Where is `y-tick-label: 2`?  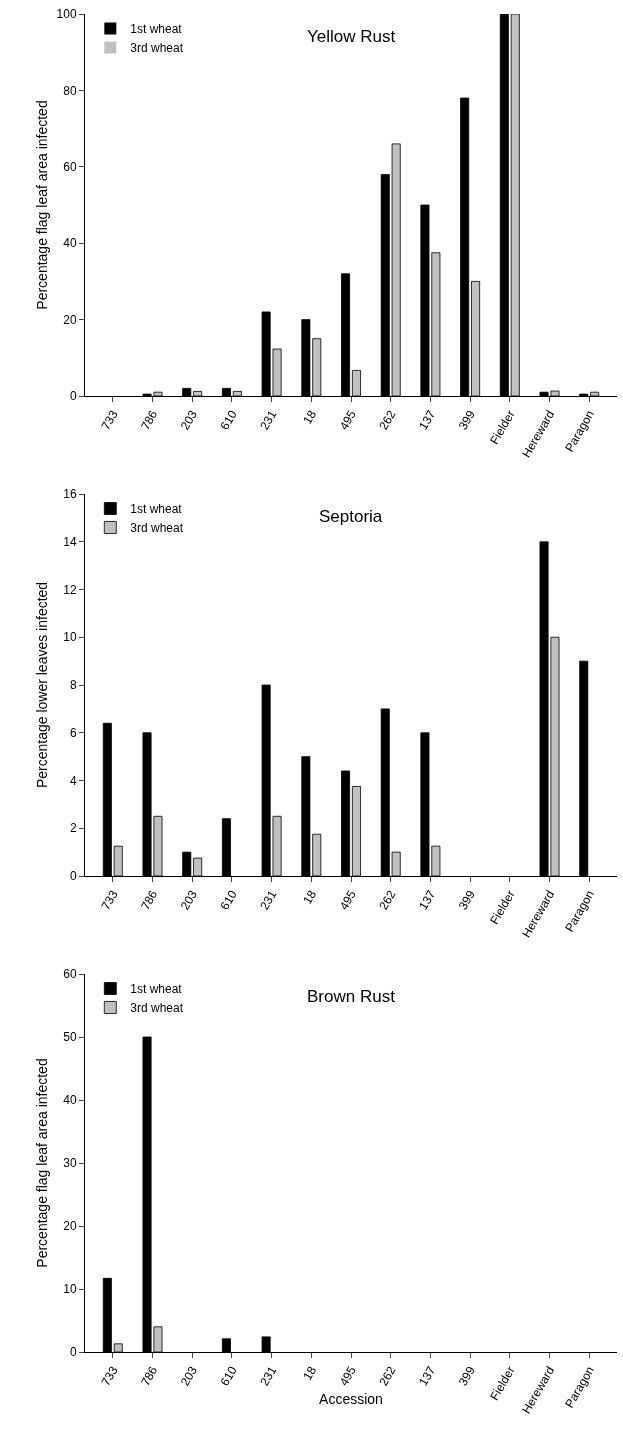
y-tick-label: 2 is located at coordinates (73, 828).